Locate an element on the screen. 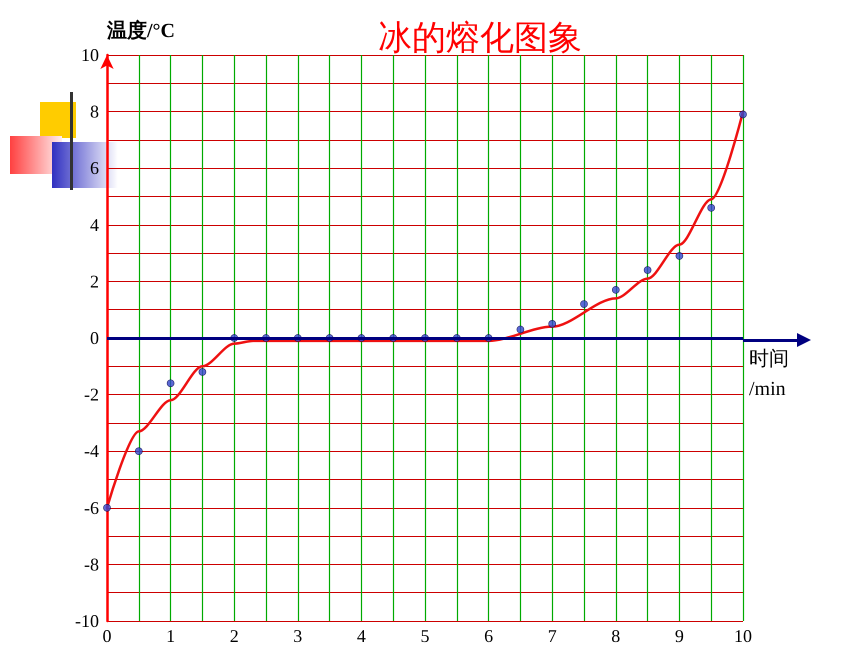 This screenshot has width=860, height=645. y-tick-label: -10 is located at coordinates (87, 621).